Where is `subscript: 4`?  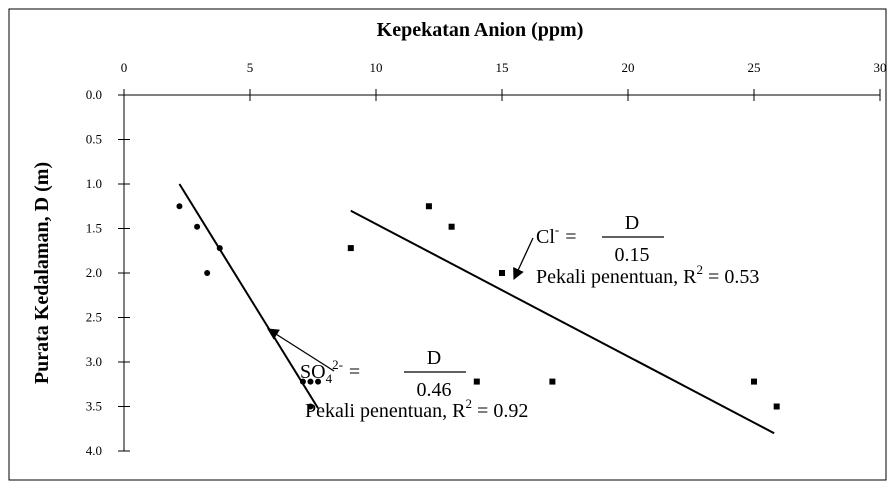 subscript: 4 is located at coordinates (329, 378).